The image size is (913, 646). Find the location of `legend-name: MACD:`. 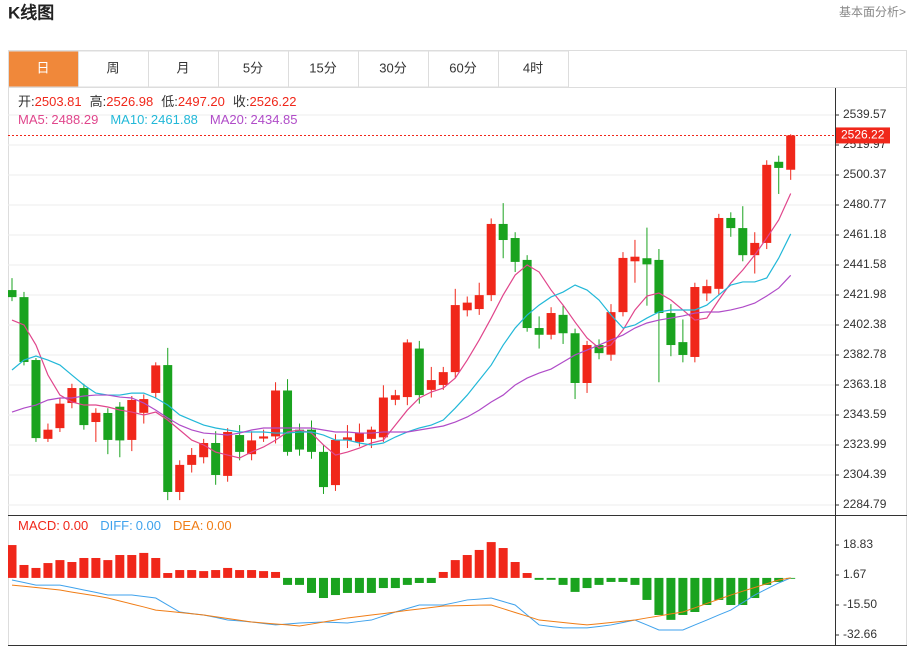

legend-name: MACD: is located at coordinates (39, 525).